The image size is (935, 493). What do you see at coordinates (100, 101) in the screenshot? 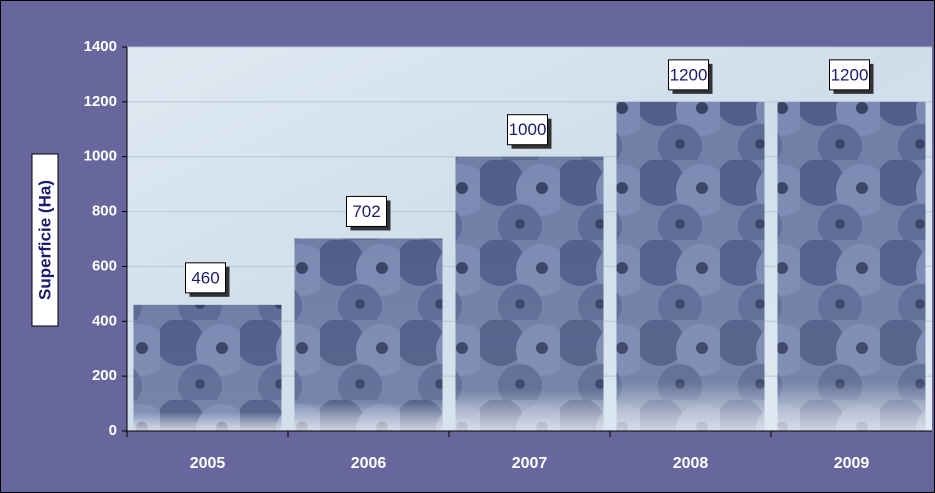
I see `y-tick-label: 1200` at bounding box center [100, 101].